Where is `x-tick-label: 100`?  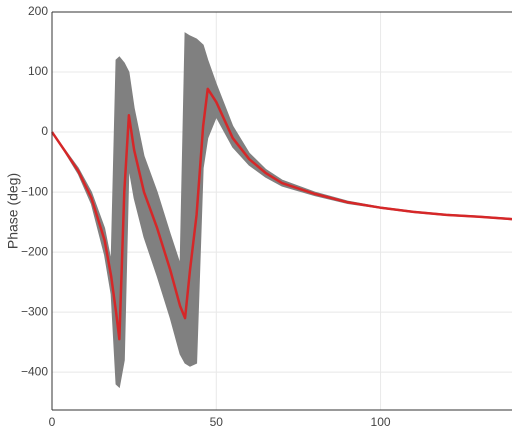
x-tick-label: 100 is located at coordinates (381, 422).